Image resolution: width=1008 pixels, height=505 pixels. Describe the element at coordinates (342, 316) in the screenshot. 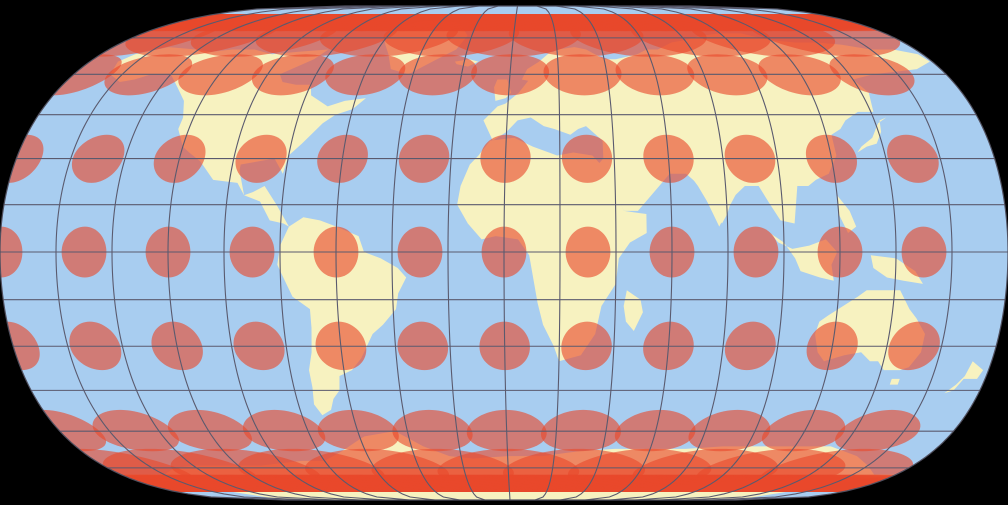

I see `landmass-south-america` at that location.